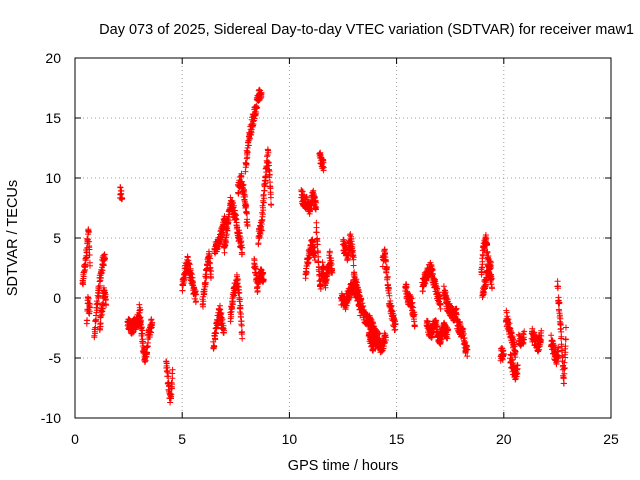  Describe the element at coordinates (345, 439) in the screenshot. I see `x-tick-labels: 0 5 10 15 20 25` at that location.